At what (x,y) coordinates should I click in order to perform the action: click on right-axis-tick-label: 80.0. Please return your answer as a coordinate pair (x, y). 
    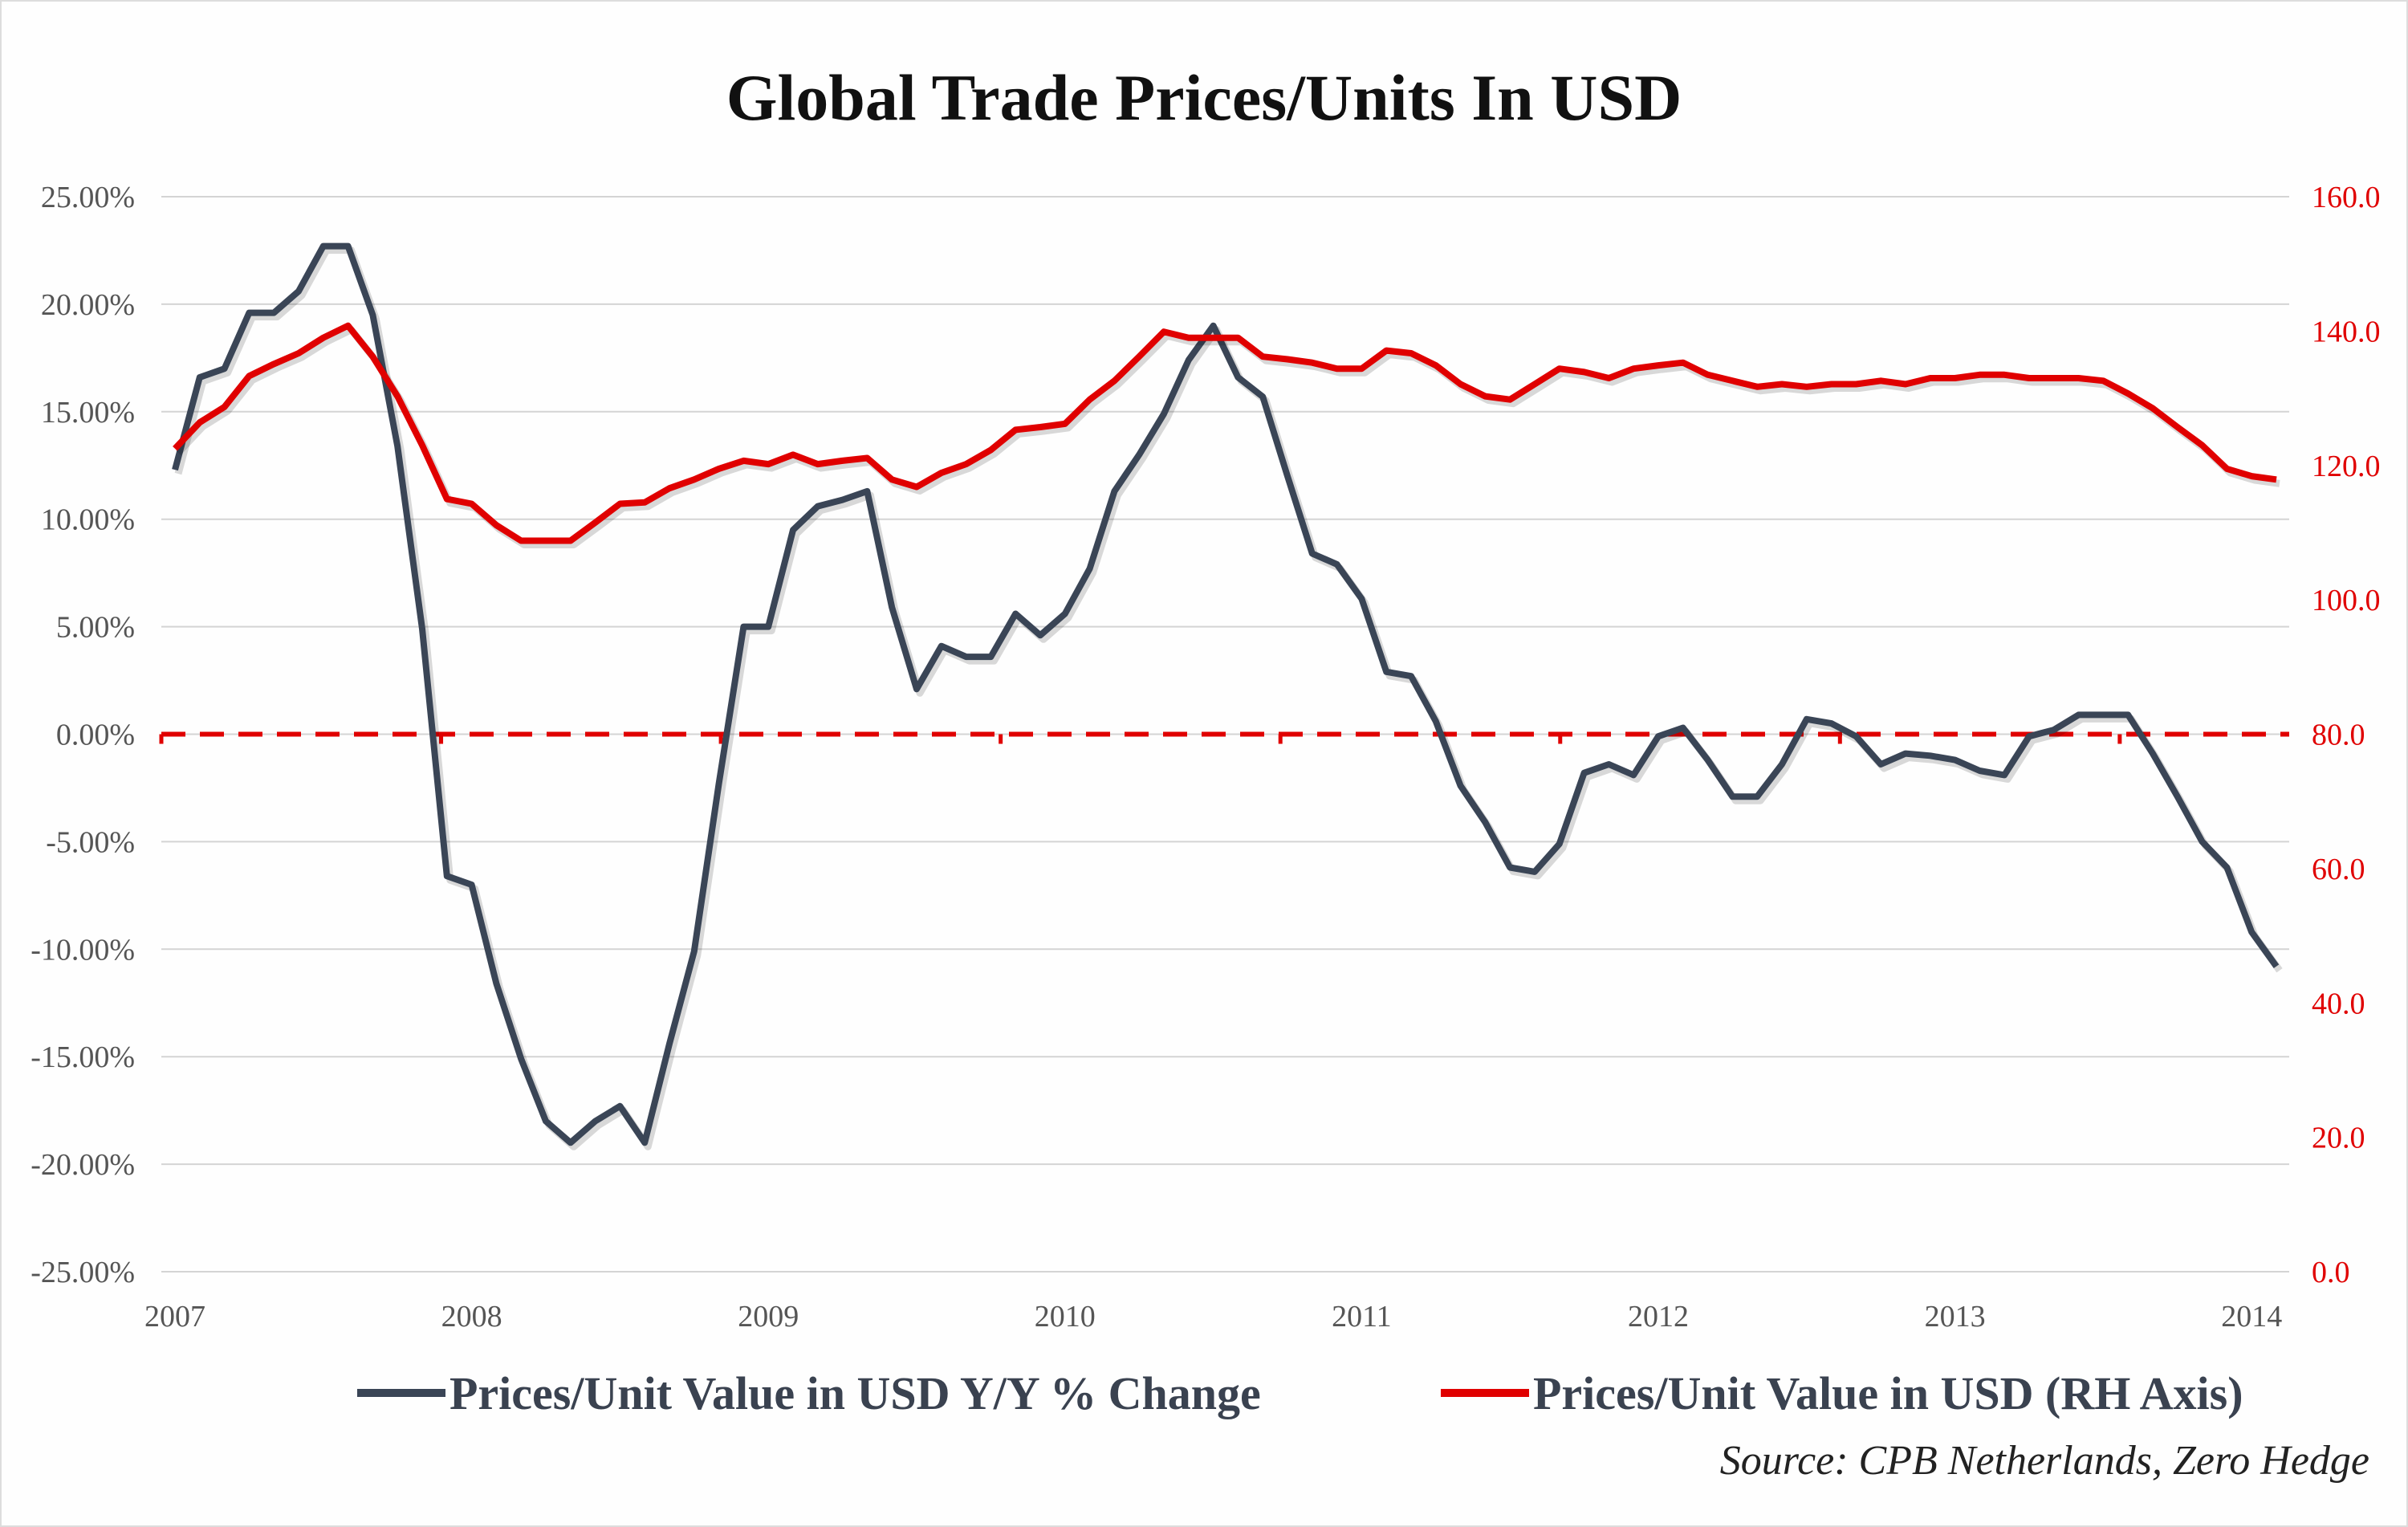
    Looking at the image, I should click on (2338, 736).